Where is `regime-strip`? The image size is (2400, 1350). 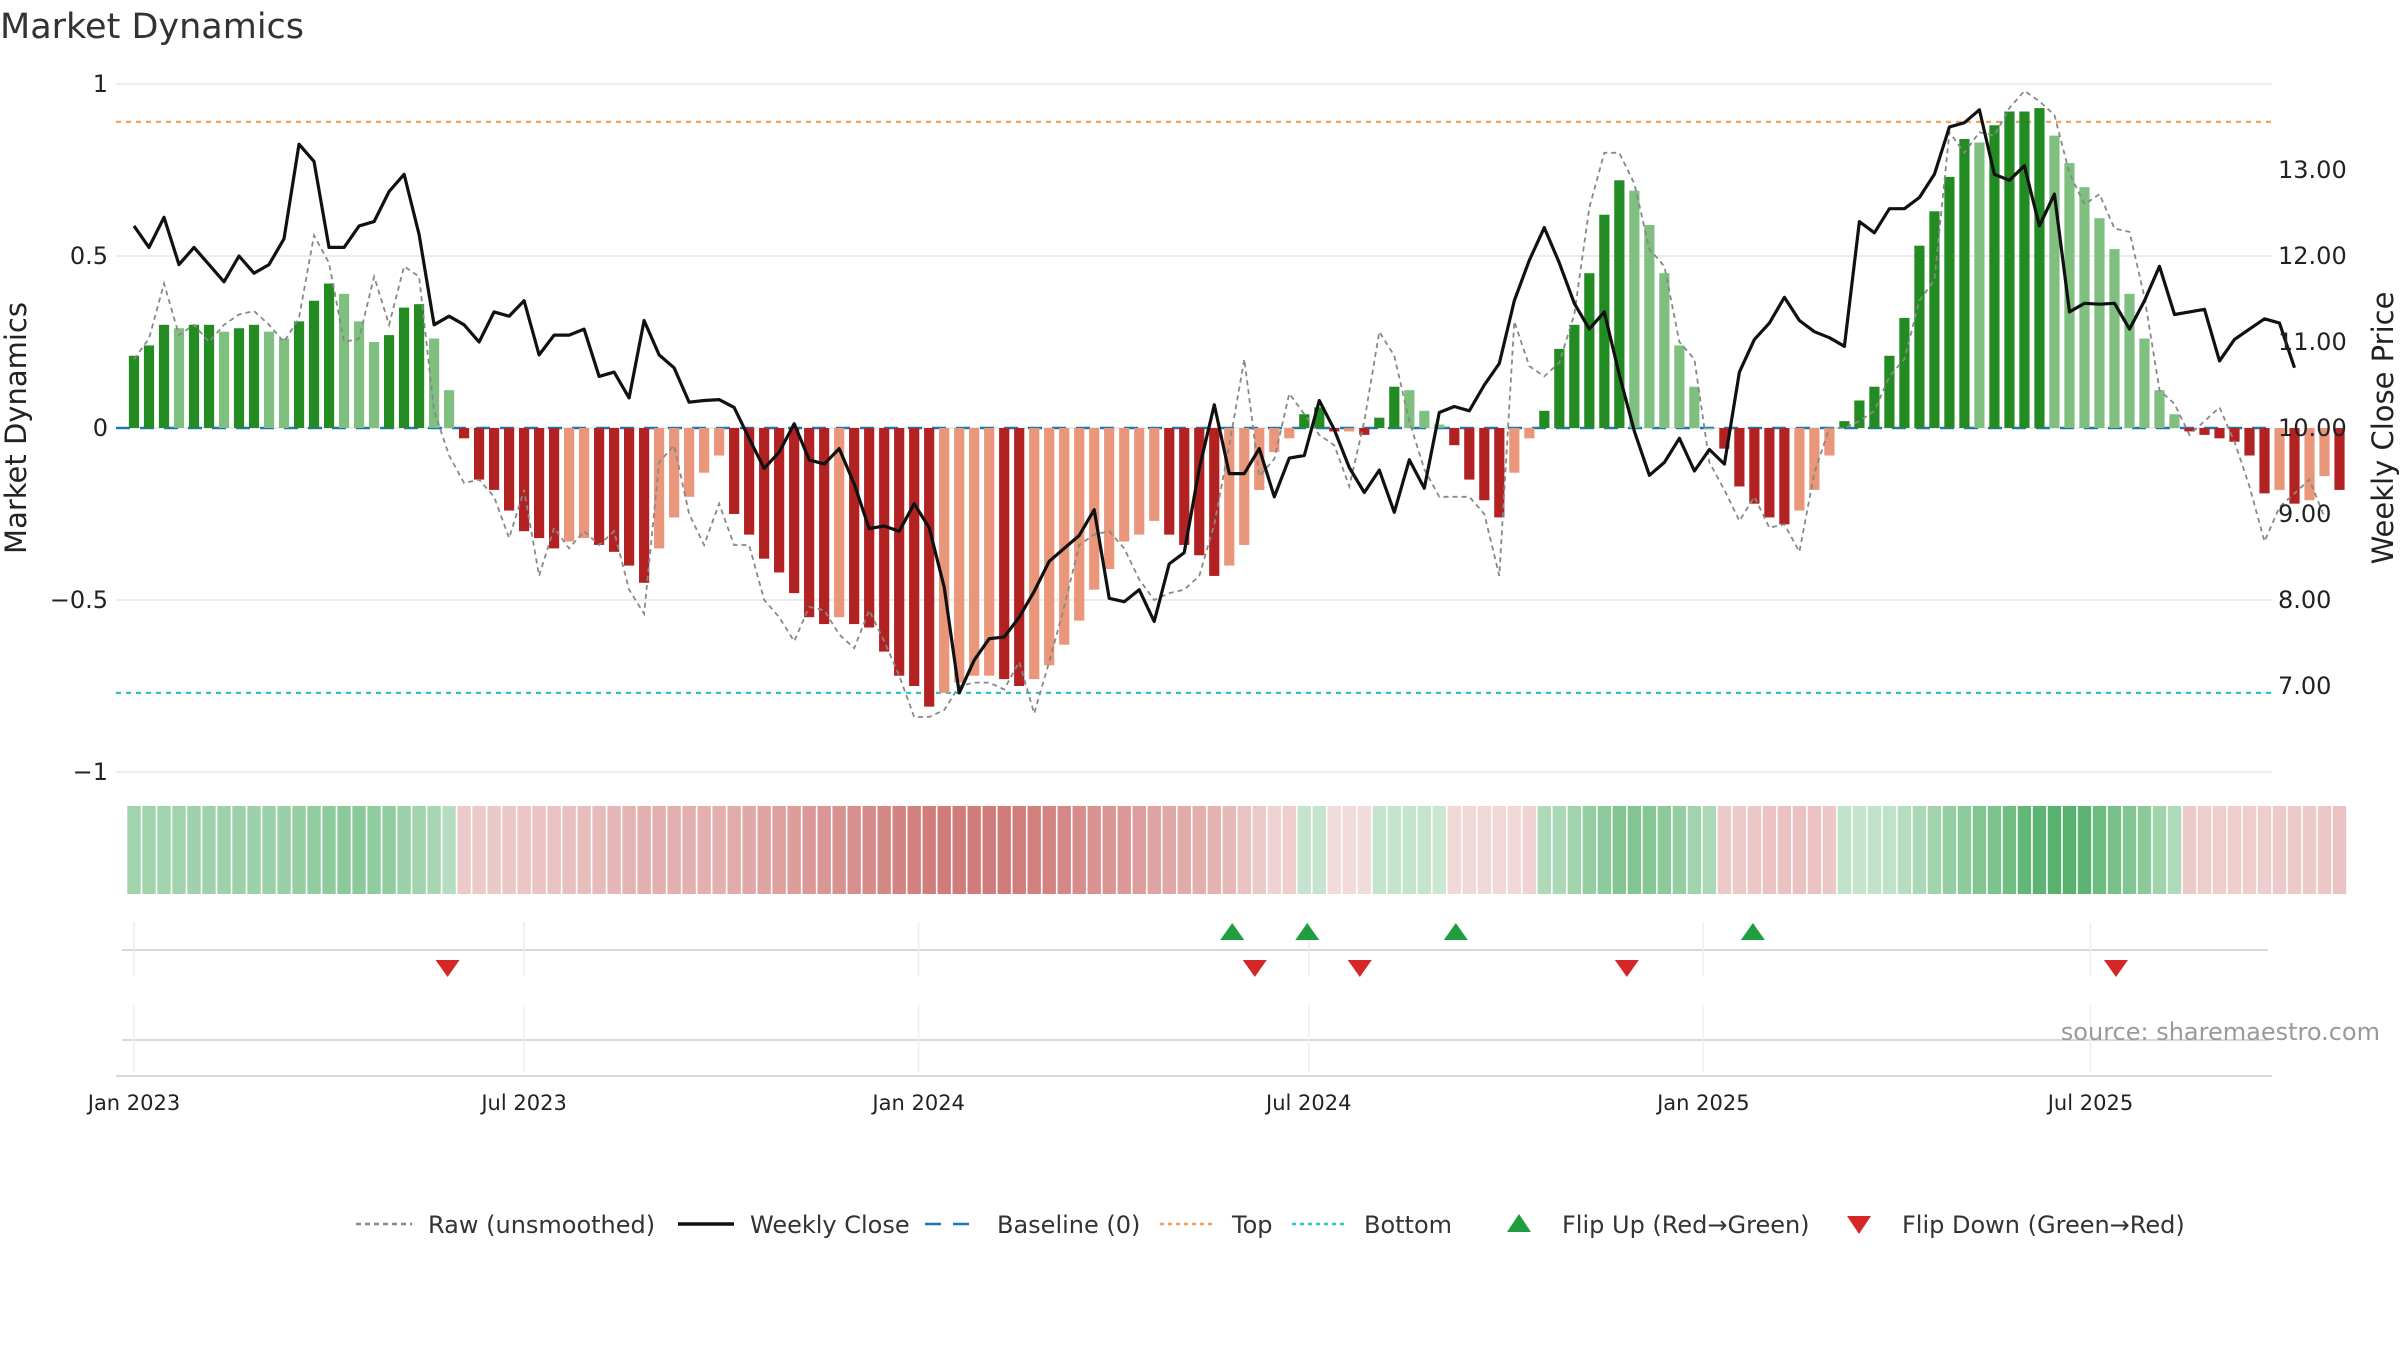
regime-strip is located at coordinates (1237, 850).